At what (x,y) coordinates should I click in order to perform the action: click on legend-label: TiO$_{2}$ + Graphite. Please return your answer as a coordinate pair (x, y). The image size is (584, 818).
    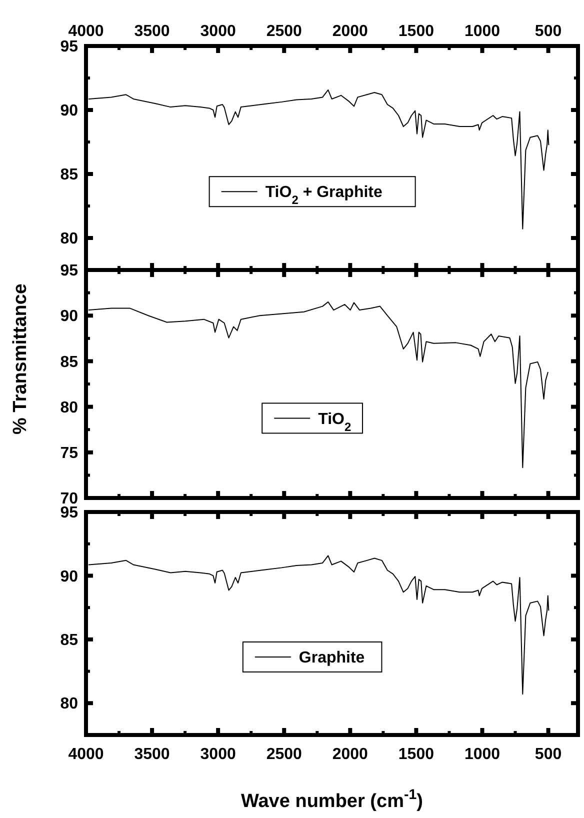
    Looking at the image, I should click on (324, 196).